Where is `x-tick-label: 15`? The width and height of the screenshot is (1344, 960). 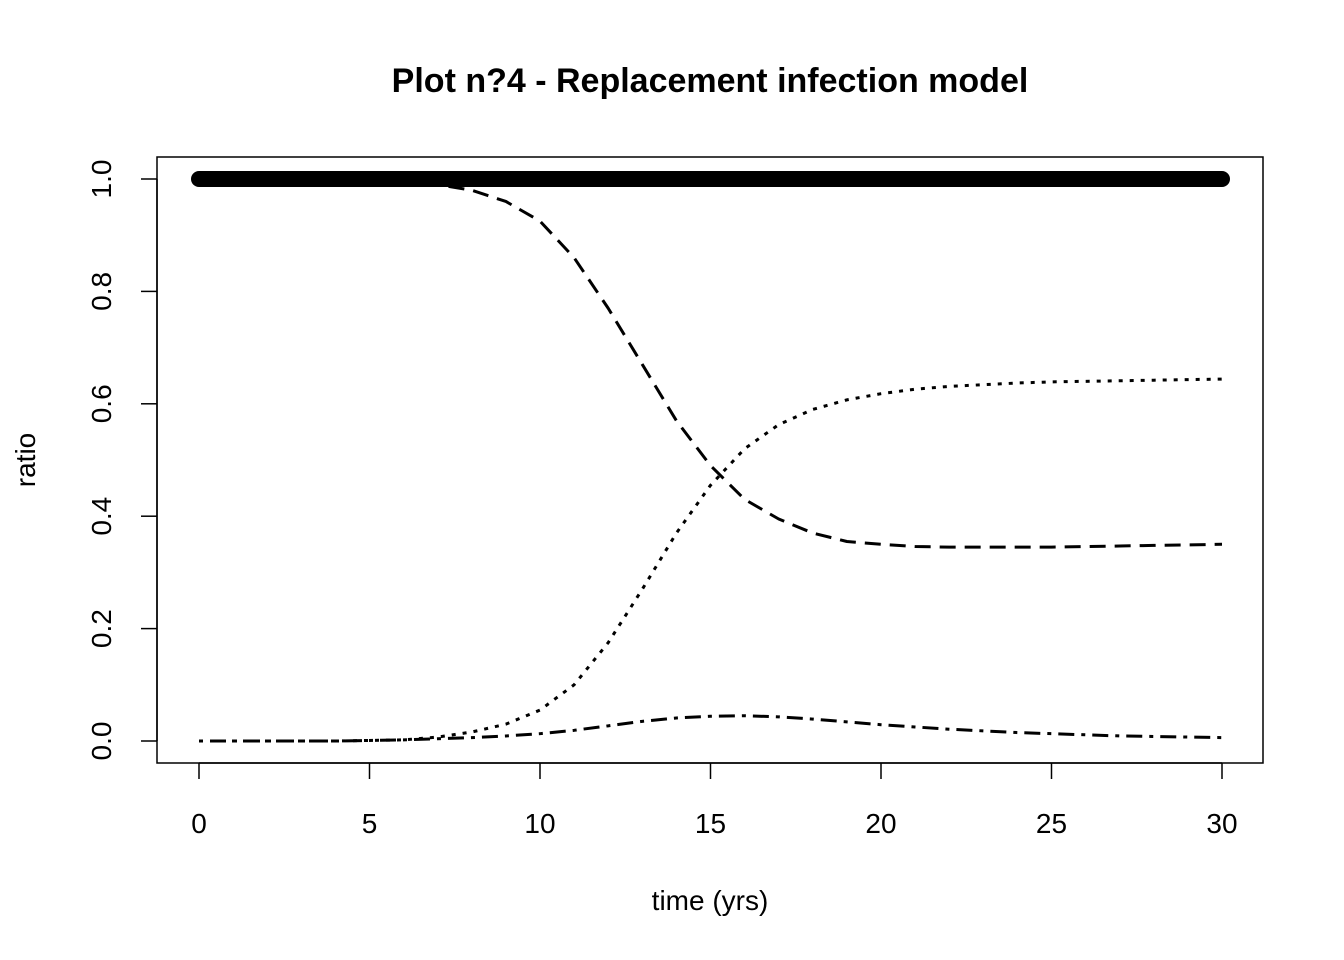
x-tick-label: 15 is located at coordinates (710, 823).